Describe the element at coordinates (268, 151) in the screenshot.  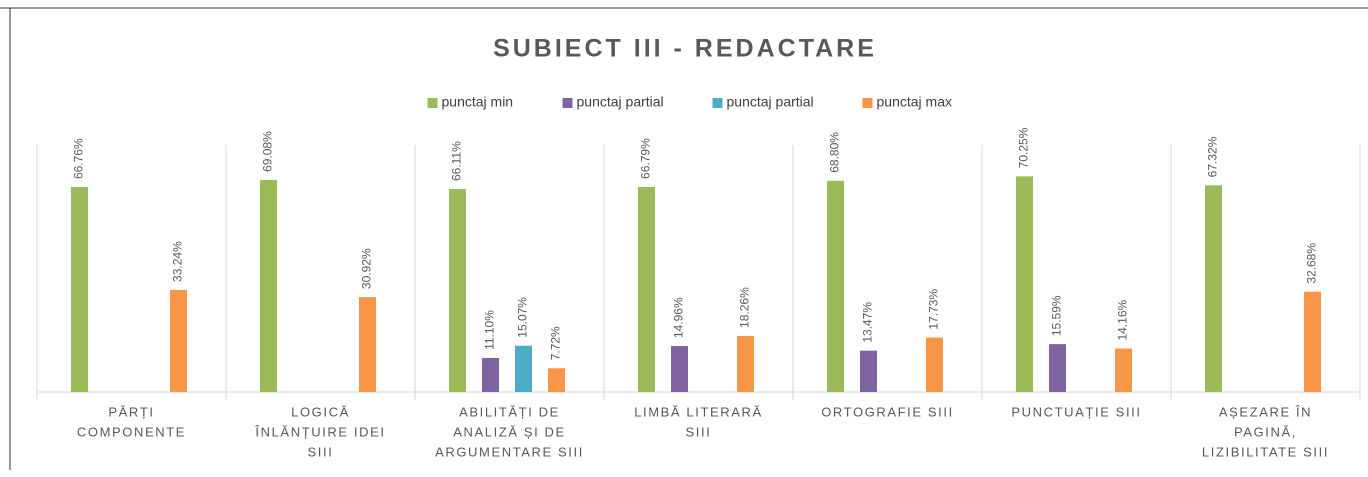
I see `value-label: 69.08%` at that location.